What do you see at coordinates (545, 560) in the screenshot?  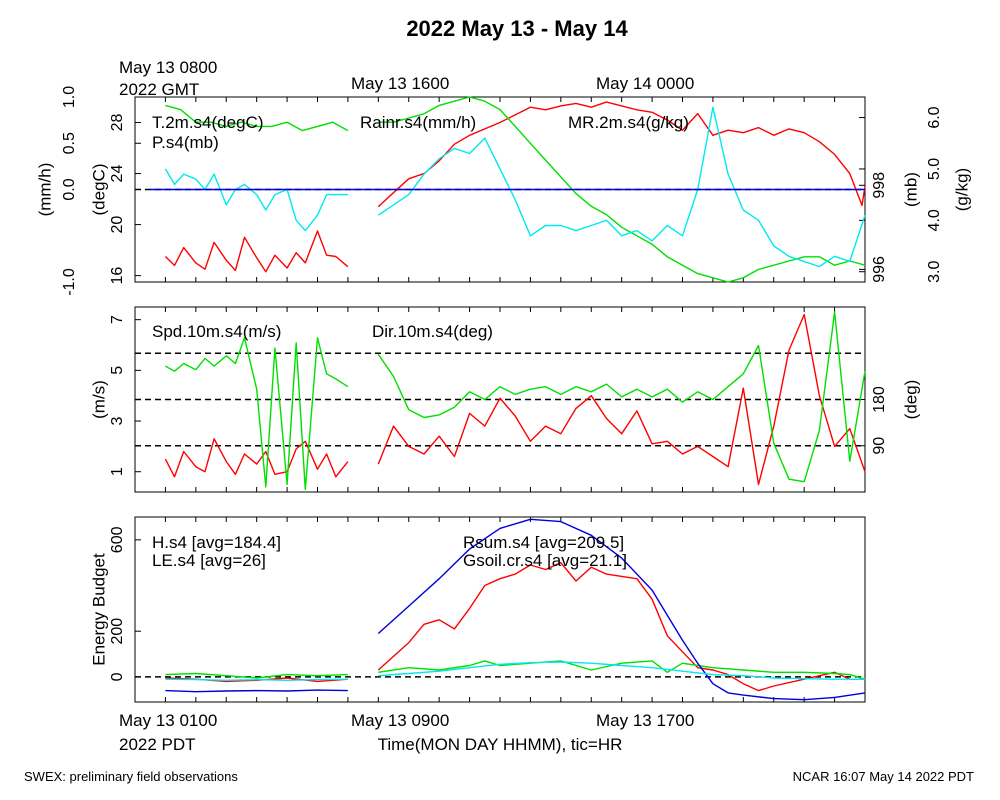 I see `legend-cyan: Gsoil.cr.s4 [avg=21.1]` at bounding box center [545, 560].